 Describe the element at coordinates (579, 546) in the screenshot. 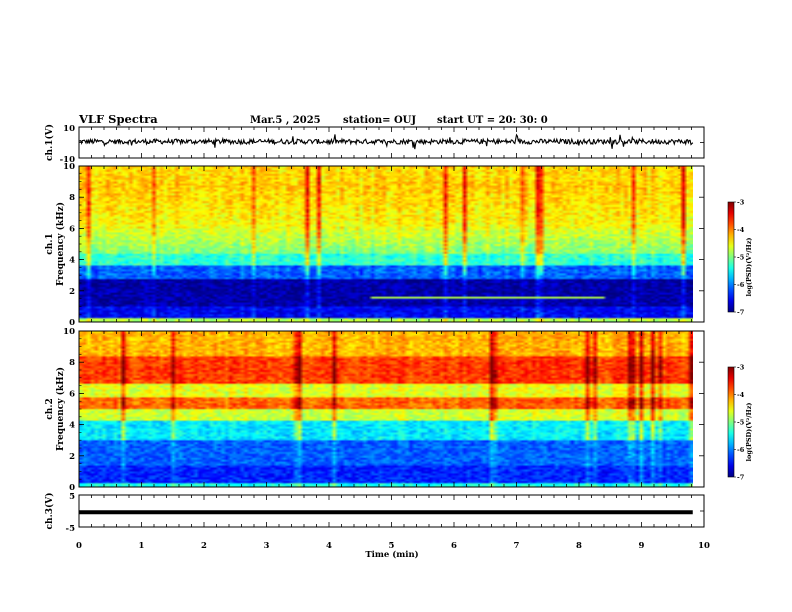

I see `x-tick-label: 8` at that location.